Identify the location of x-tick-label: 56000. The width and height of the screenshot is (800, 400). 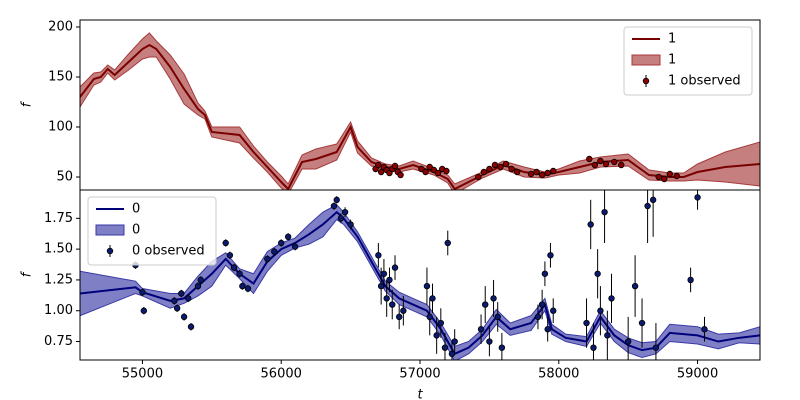
(281, 374).